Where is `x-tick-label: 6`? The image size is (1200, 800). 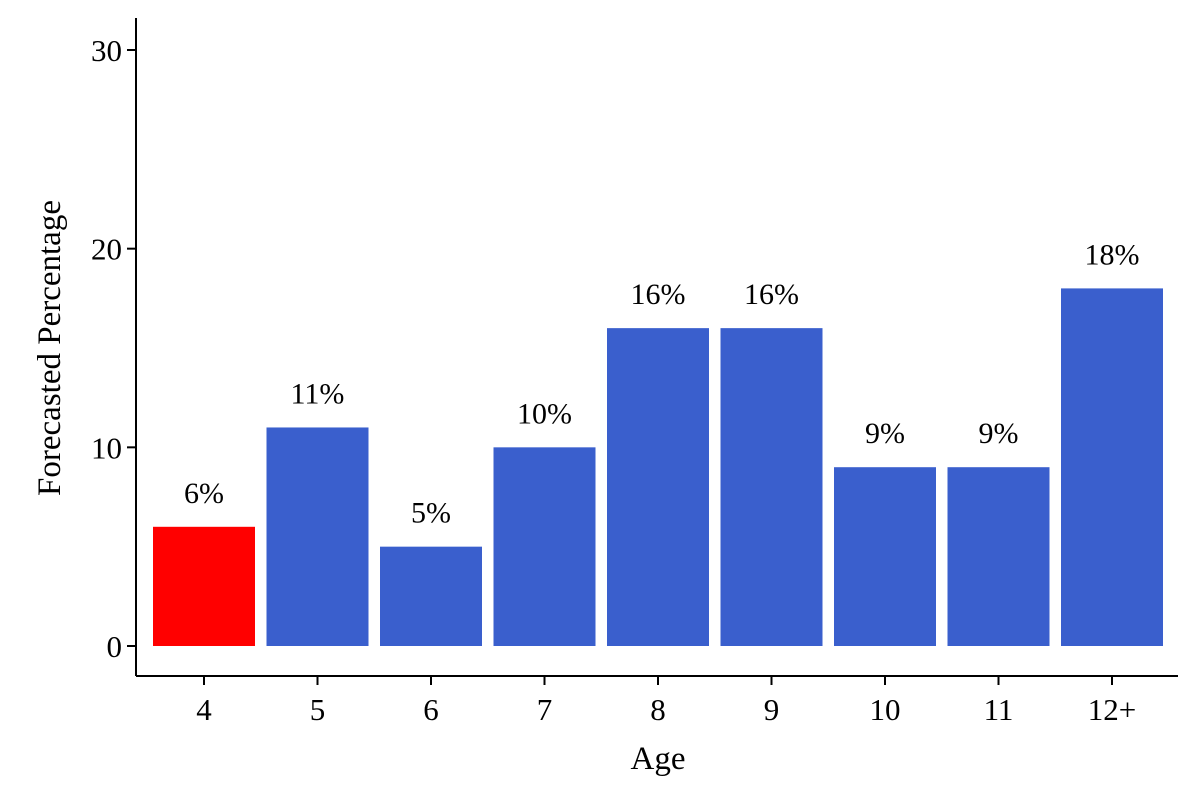
x-tick-label: 6 is located at coordinates (431, 709).